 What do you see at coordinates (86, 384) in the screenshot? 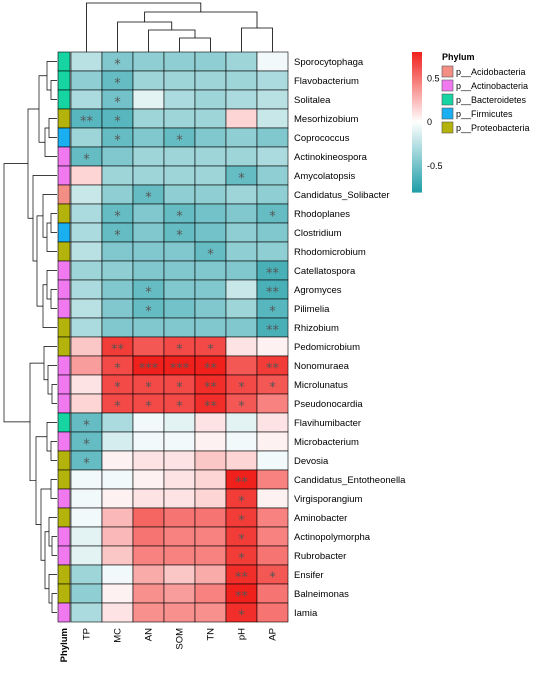
I see `cell-microlunatus-tp` at bounding box center [86, 384].